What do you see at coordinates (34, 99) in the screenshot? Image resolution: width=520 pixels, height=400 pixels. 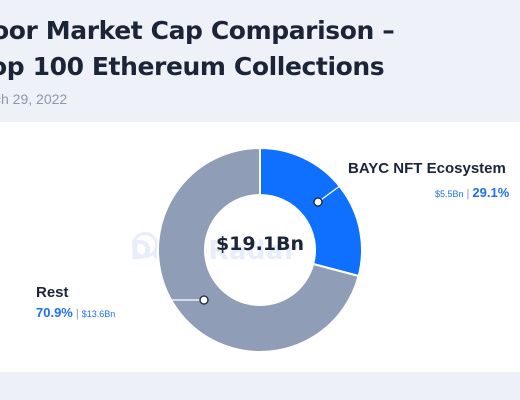 I see `chart-date: ch 29, 2022` at bounding box center [34, 99].